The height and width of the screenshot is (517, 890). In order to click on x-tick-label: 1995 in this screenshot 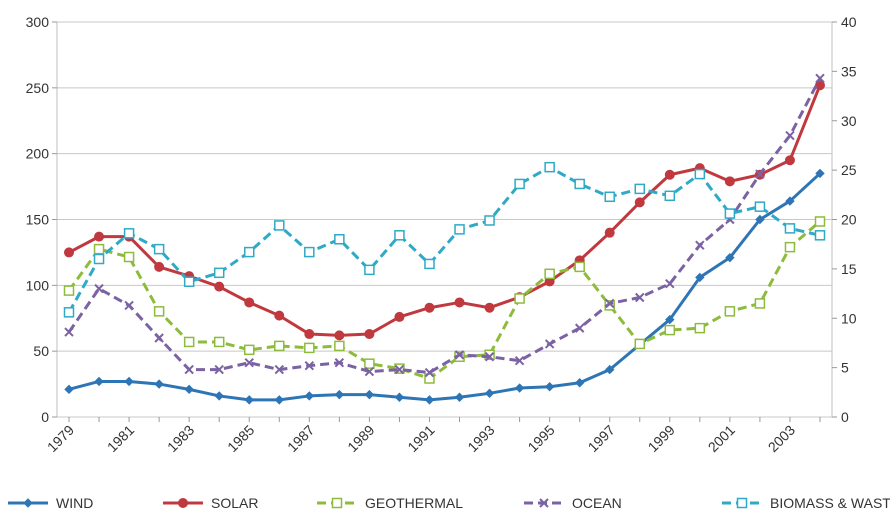, I will do `click(540, 438)`.